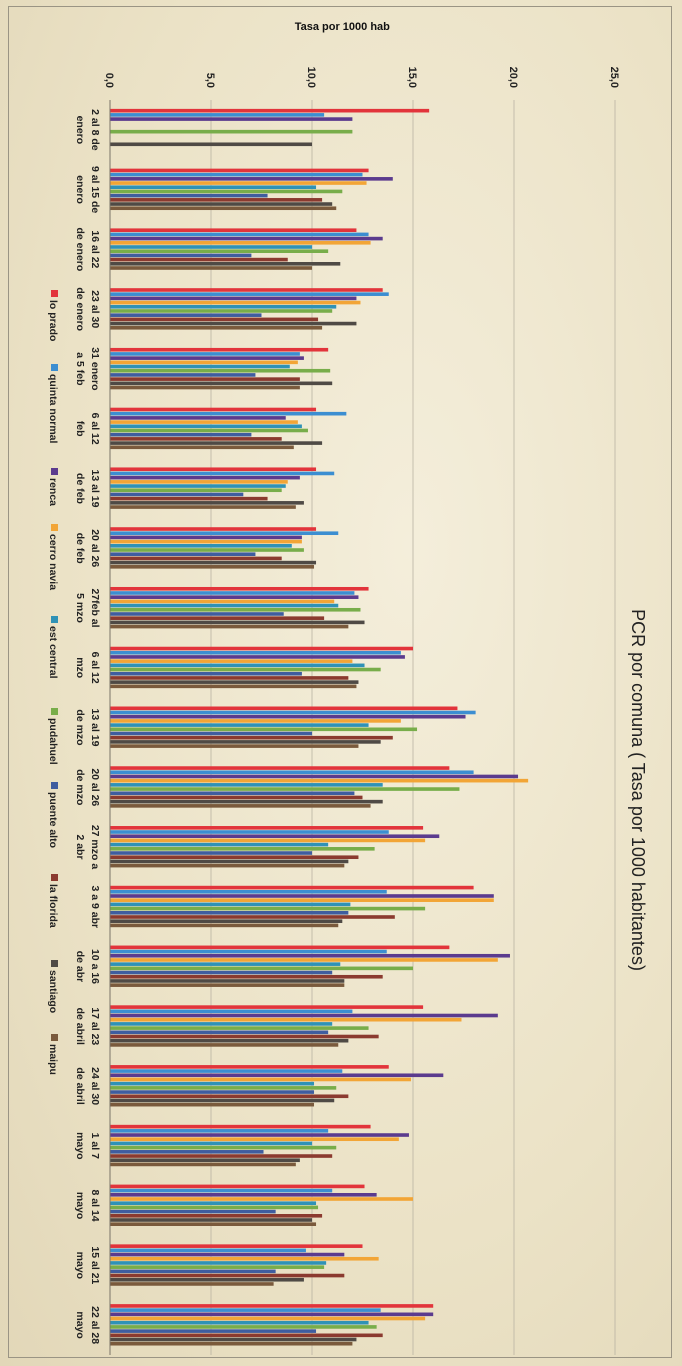 The width and height of the screenshot is (682, 1366). Describe the element at coordinates (80, 1265) in the screenshot. I see `x-tick-label: mayo` at that location.